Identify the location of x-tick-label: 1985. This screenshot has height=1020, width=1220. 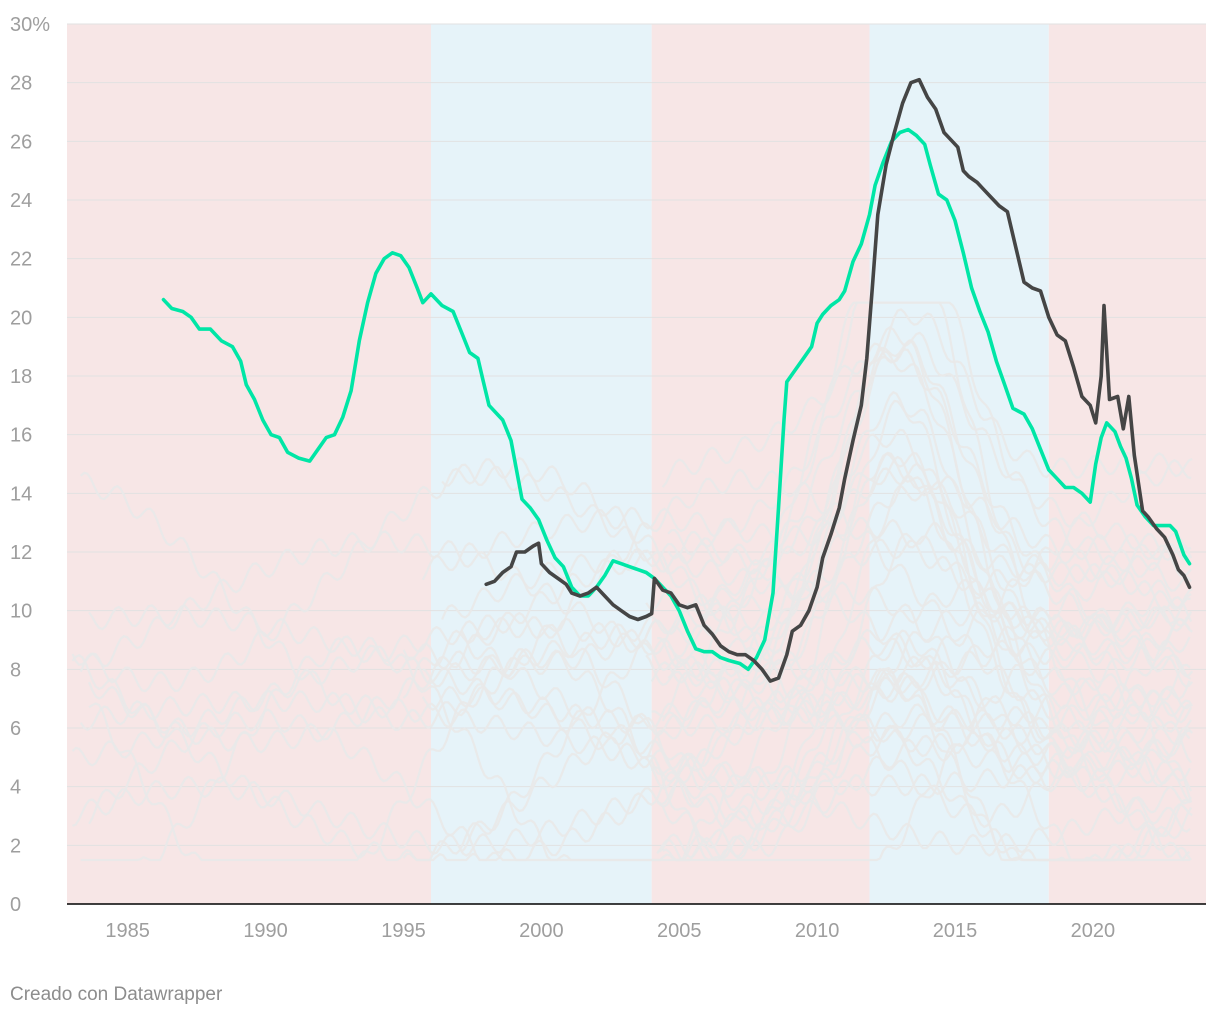
(127, 931).